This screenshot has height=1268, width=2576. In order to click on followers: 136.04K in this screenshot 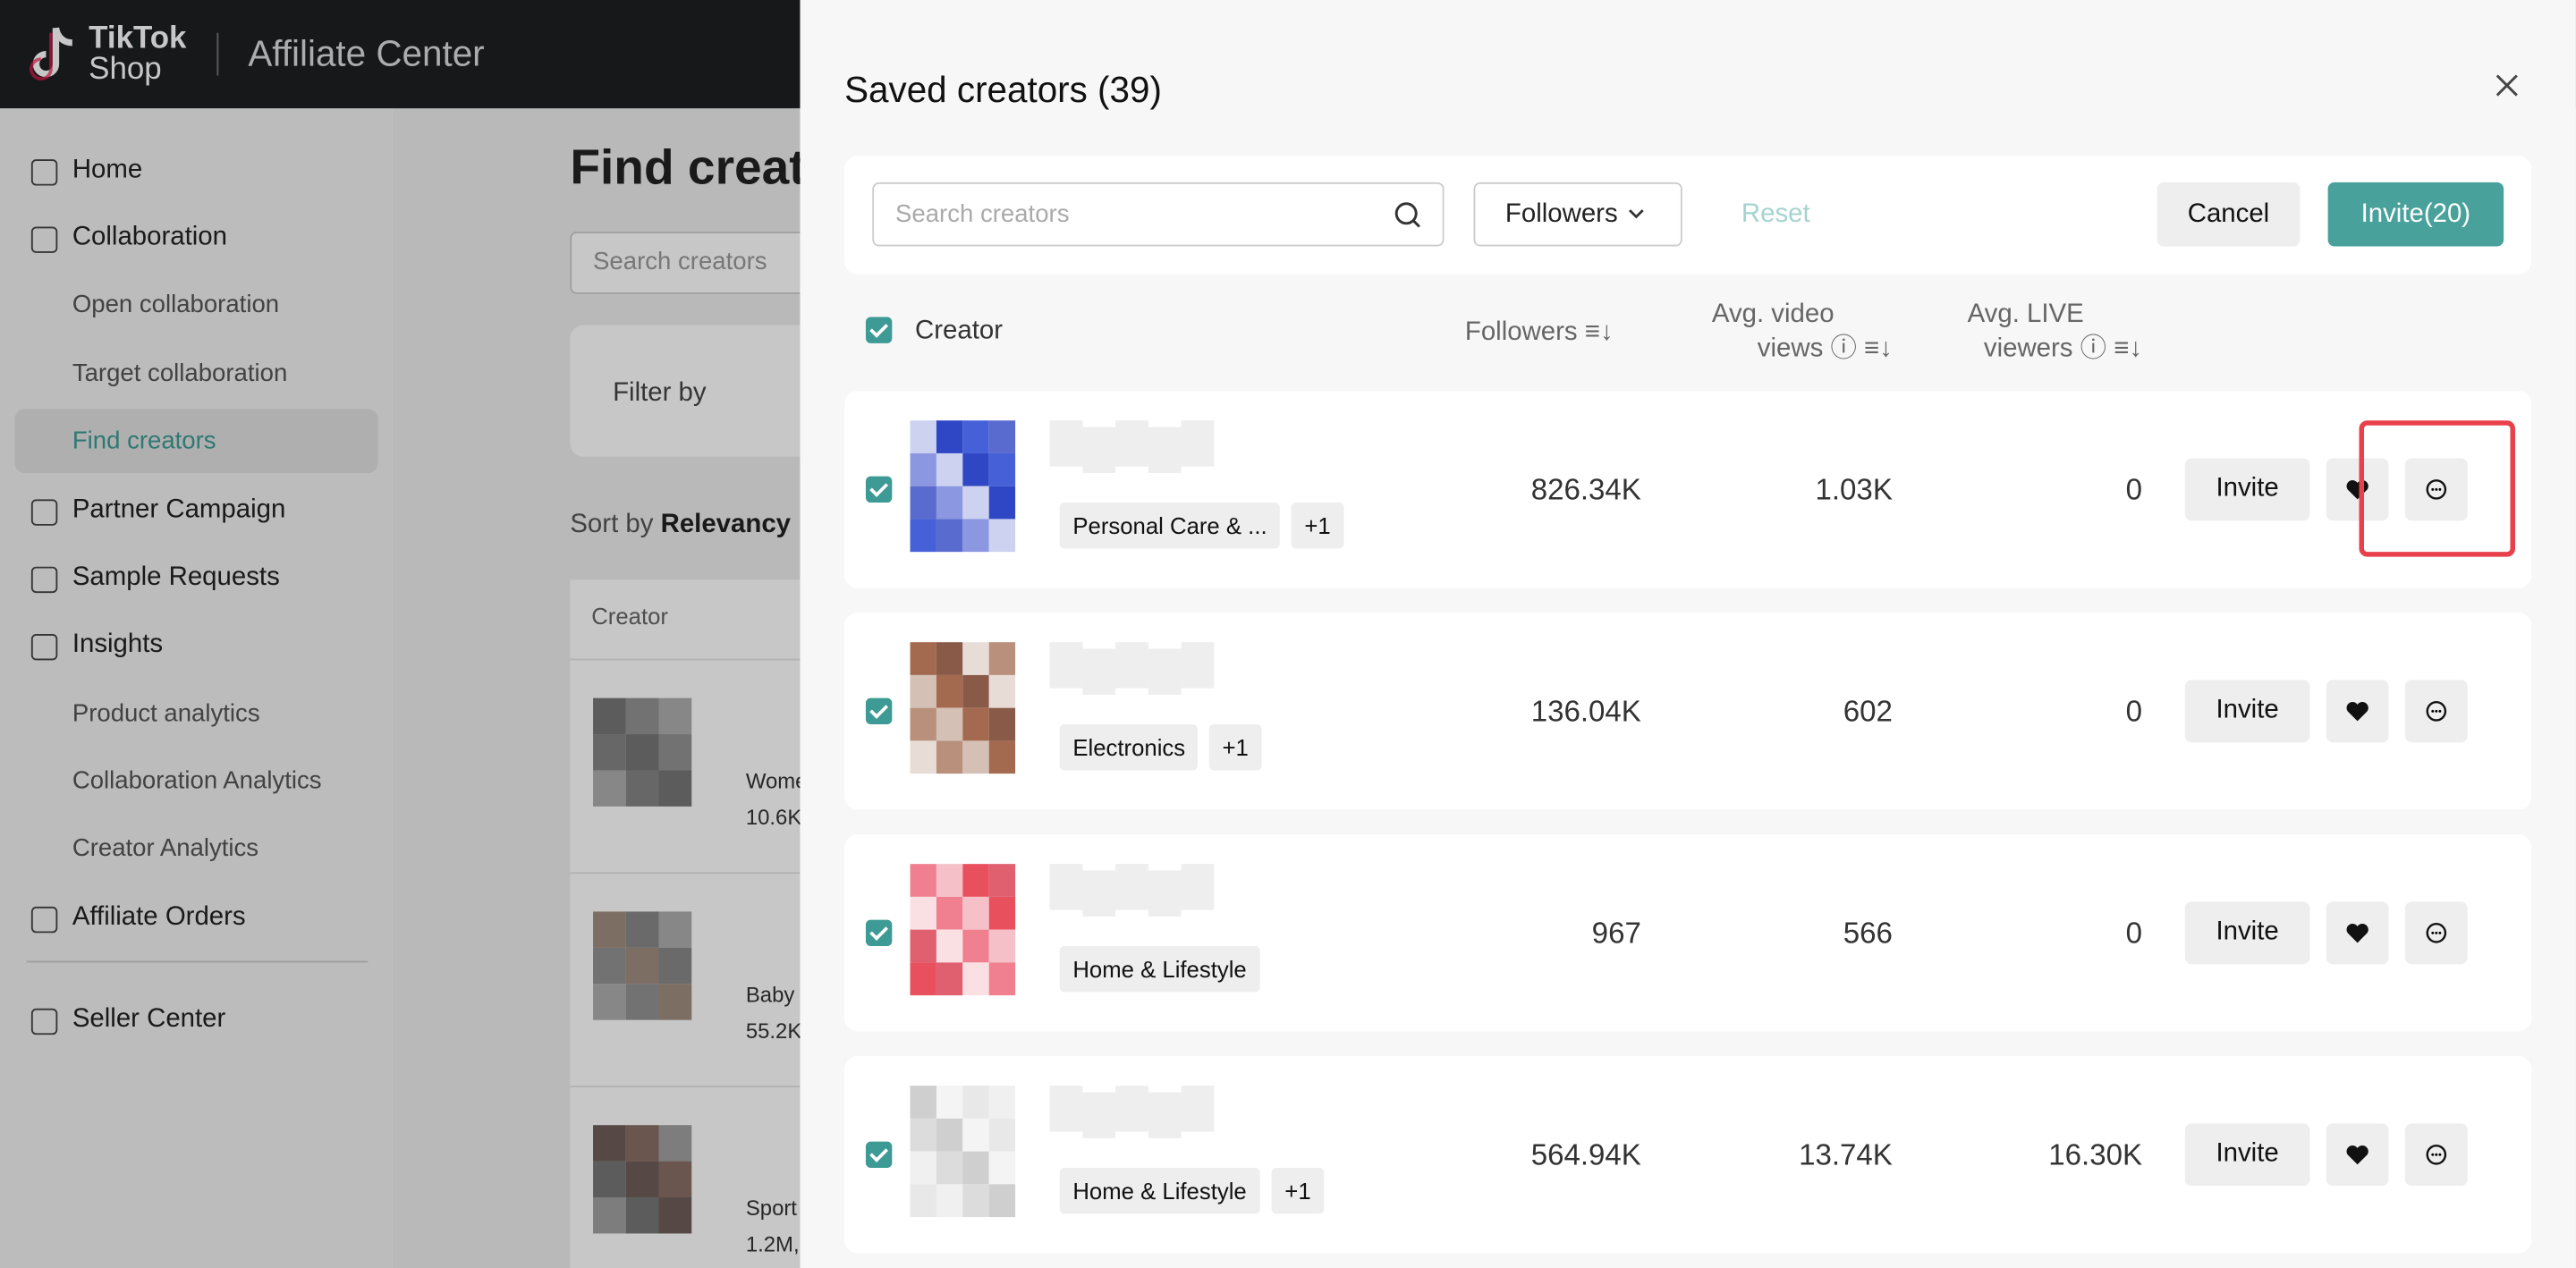, I will do `click(1585, 711)`.